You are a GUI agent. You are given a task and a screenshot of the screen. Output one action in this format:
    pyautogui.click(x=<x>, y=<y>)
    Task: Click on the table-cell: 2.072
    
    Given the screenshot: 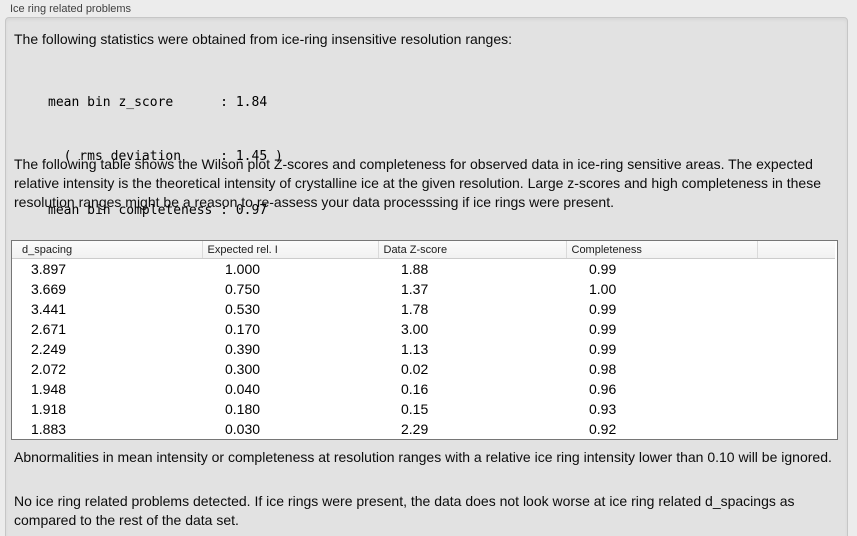 What is the action you would take?
    pyautogui.click(x=49, y=369)
    